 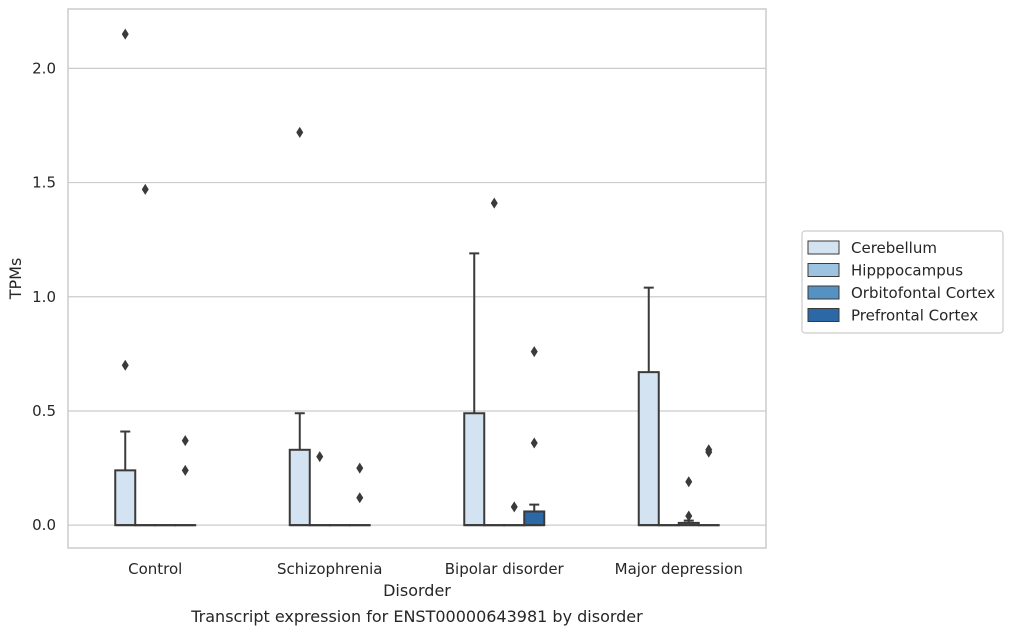 I want to click on x-tick-label: Major depression, so click(x=679, y=569).